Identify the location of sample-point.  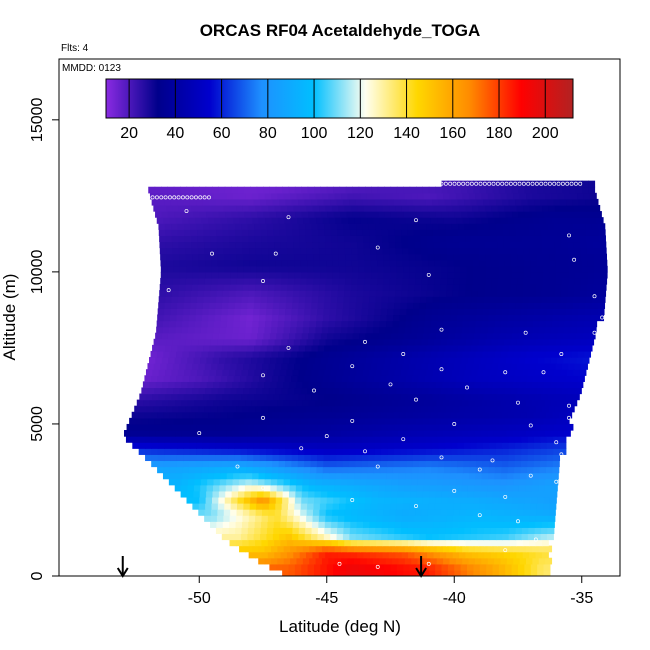
(454, 490).